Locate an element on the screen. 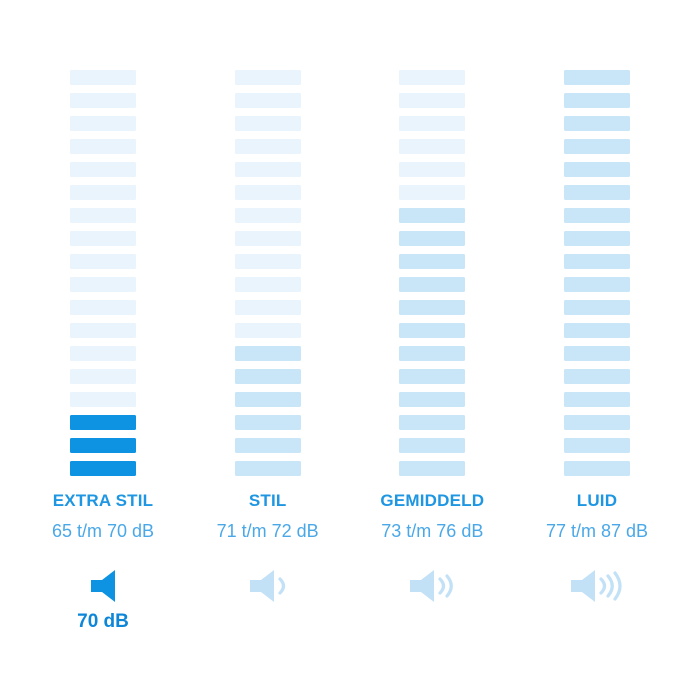 Image resolution: width=700 pixels, height=700 pixels. db-range-label: 73 t/m 76 dB is located at coordinates (432, 531).